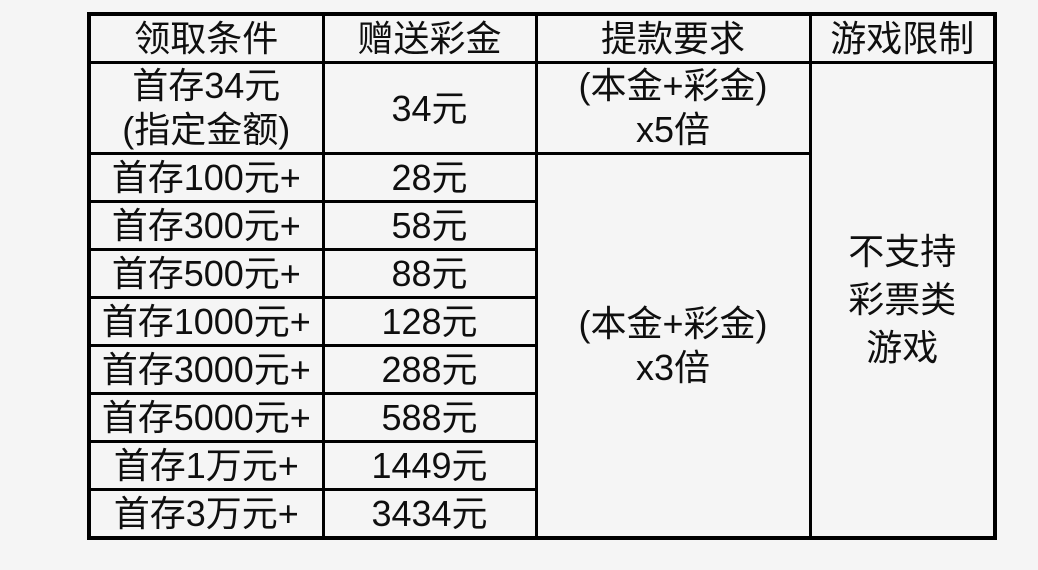  I want to click on header-withdrawal-requirement: 提款要求, so click(673, 38).